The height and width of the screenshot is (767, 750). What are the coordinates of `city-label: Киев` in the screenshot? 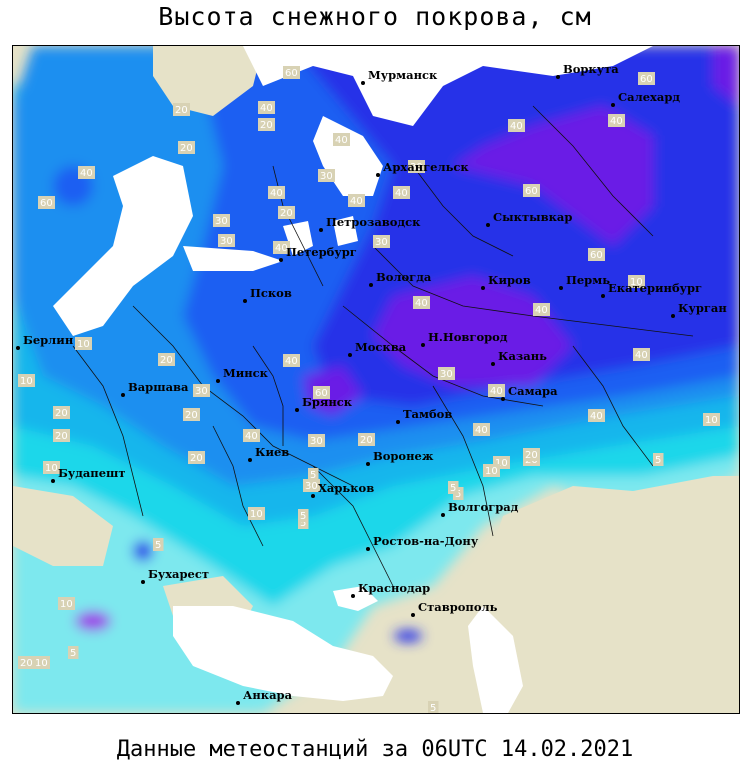 It's located at (272, 452).